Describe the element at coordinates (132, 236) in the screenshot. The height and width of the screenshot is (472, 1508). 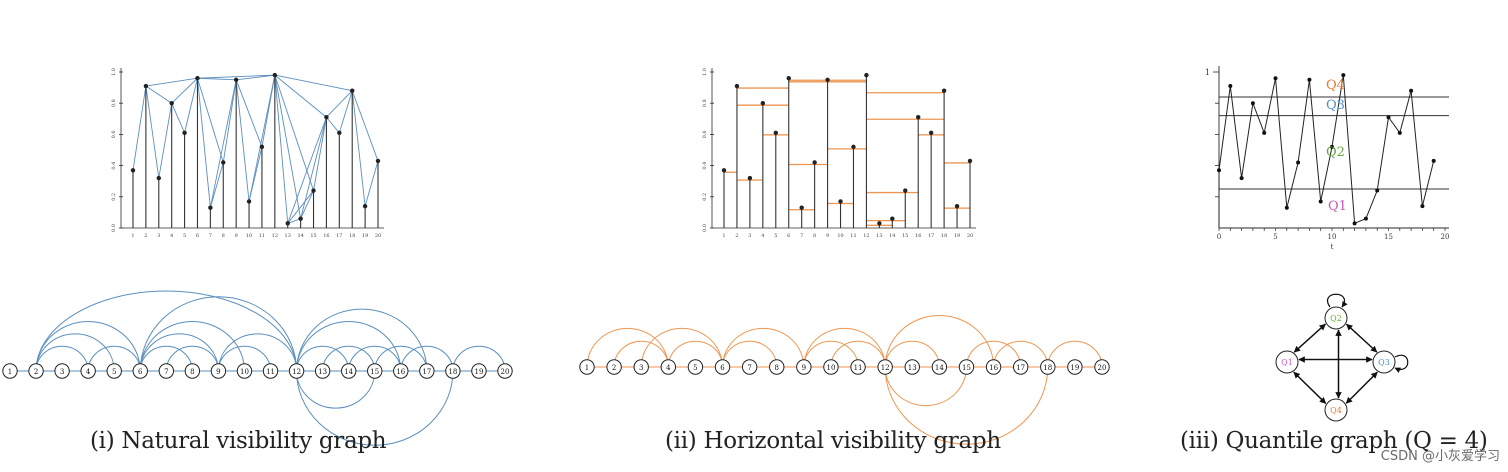
I see `x-tick-label: 1` at that location.